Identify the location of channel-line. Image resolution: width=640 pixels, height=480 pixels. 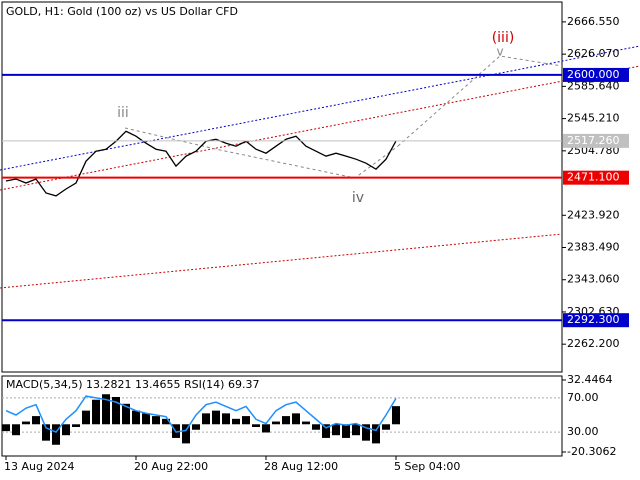
(281, 261).